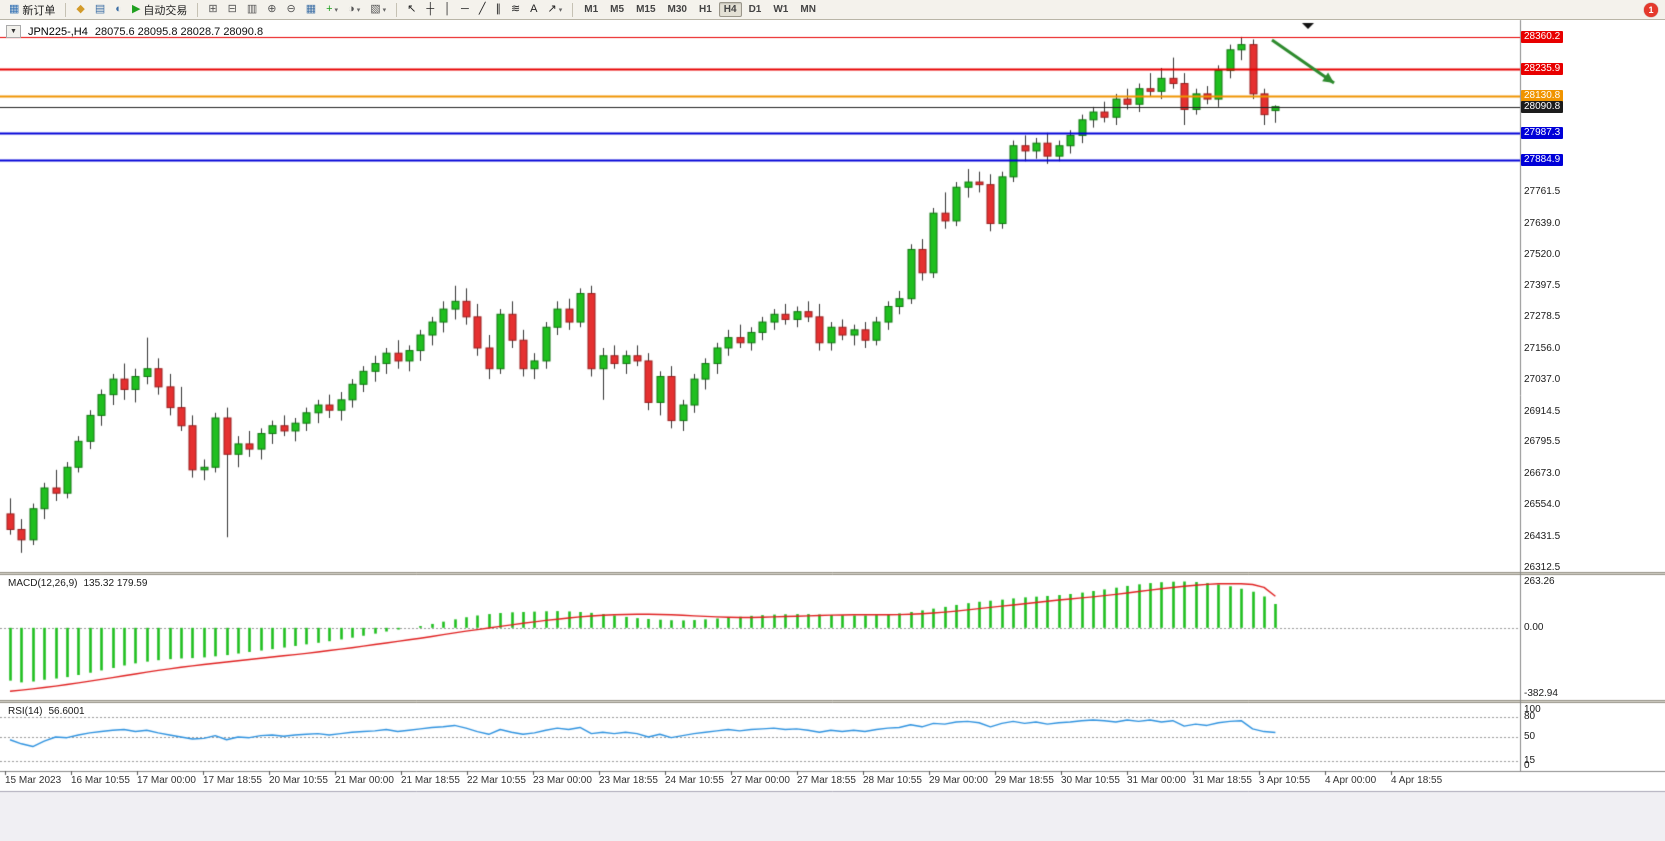  What do you see at coordinates (552, 9) in the screenshot?
I see `arrows-icon: ↗` at bounding box center [552, 9].